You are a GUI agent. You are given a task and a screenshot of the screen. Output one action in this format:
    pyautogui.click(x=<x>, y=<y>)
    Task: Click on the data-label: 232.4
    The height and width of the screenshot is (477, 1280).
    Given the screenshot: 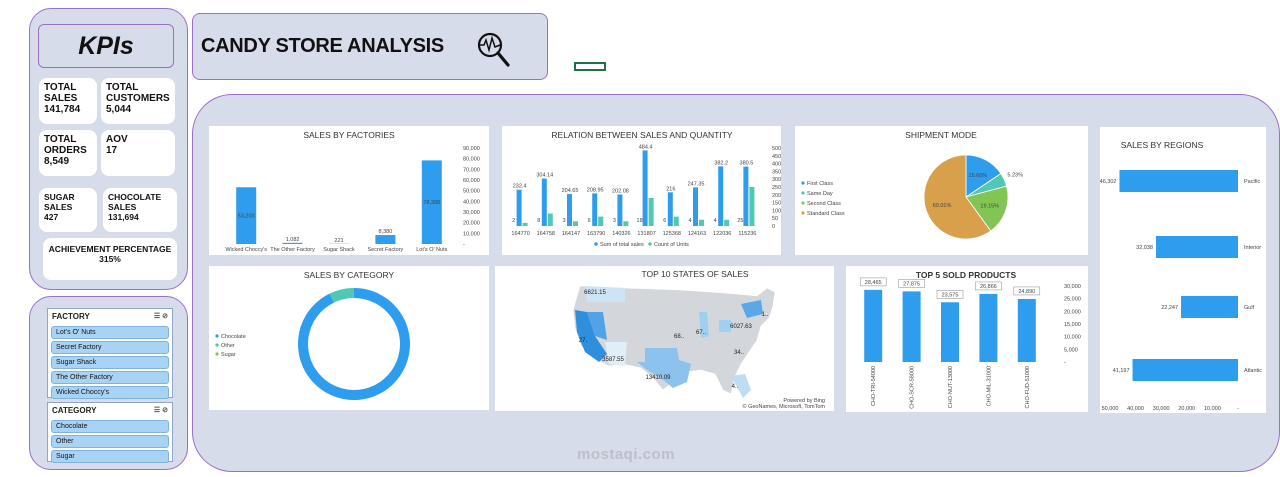 What is the action you would take?
    pyautogui.click(x=520, y=187)
    